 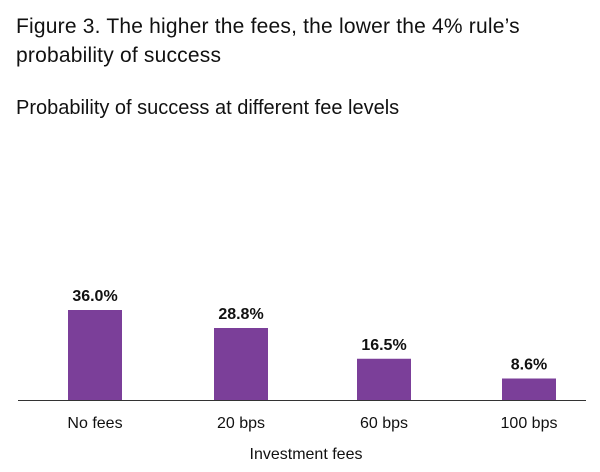 I want to click on x-tick-label: 20 bps, so click(x=241, y=423).